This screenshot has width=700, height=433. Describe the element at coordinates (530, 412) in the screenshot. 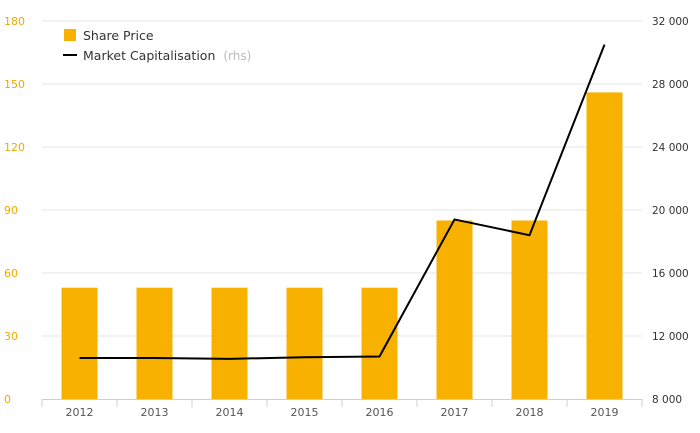

I see `x-axis-tick-label: 2018` at that location.